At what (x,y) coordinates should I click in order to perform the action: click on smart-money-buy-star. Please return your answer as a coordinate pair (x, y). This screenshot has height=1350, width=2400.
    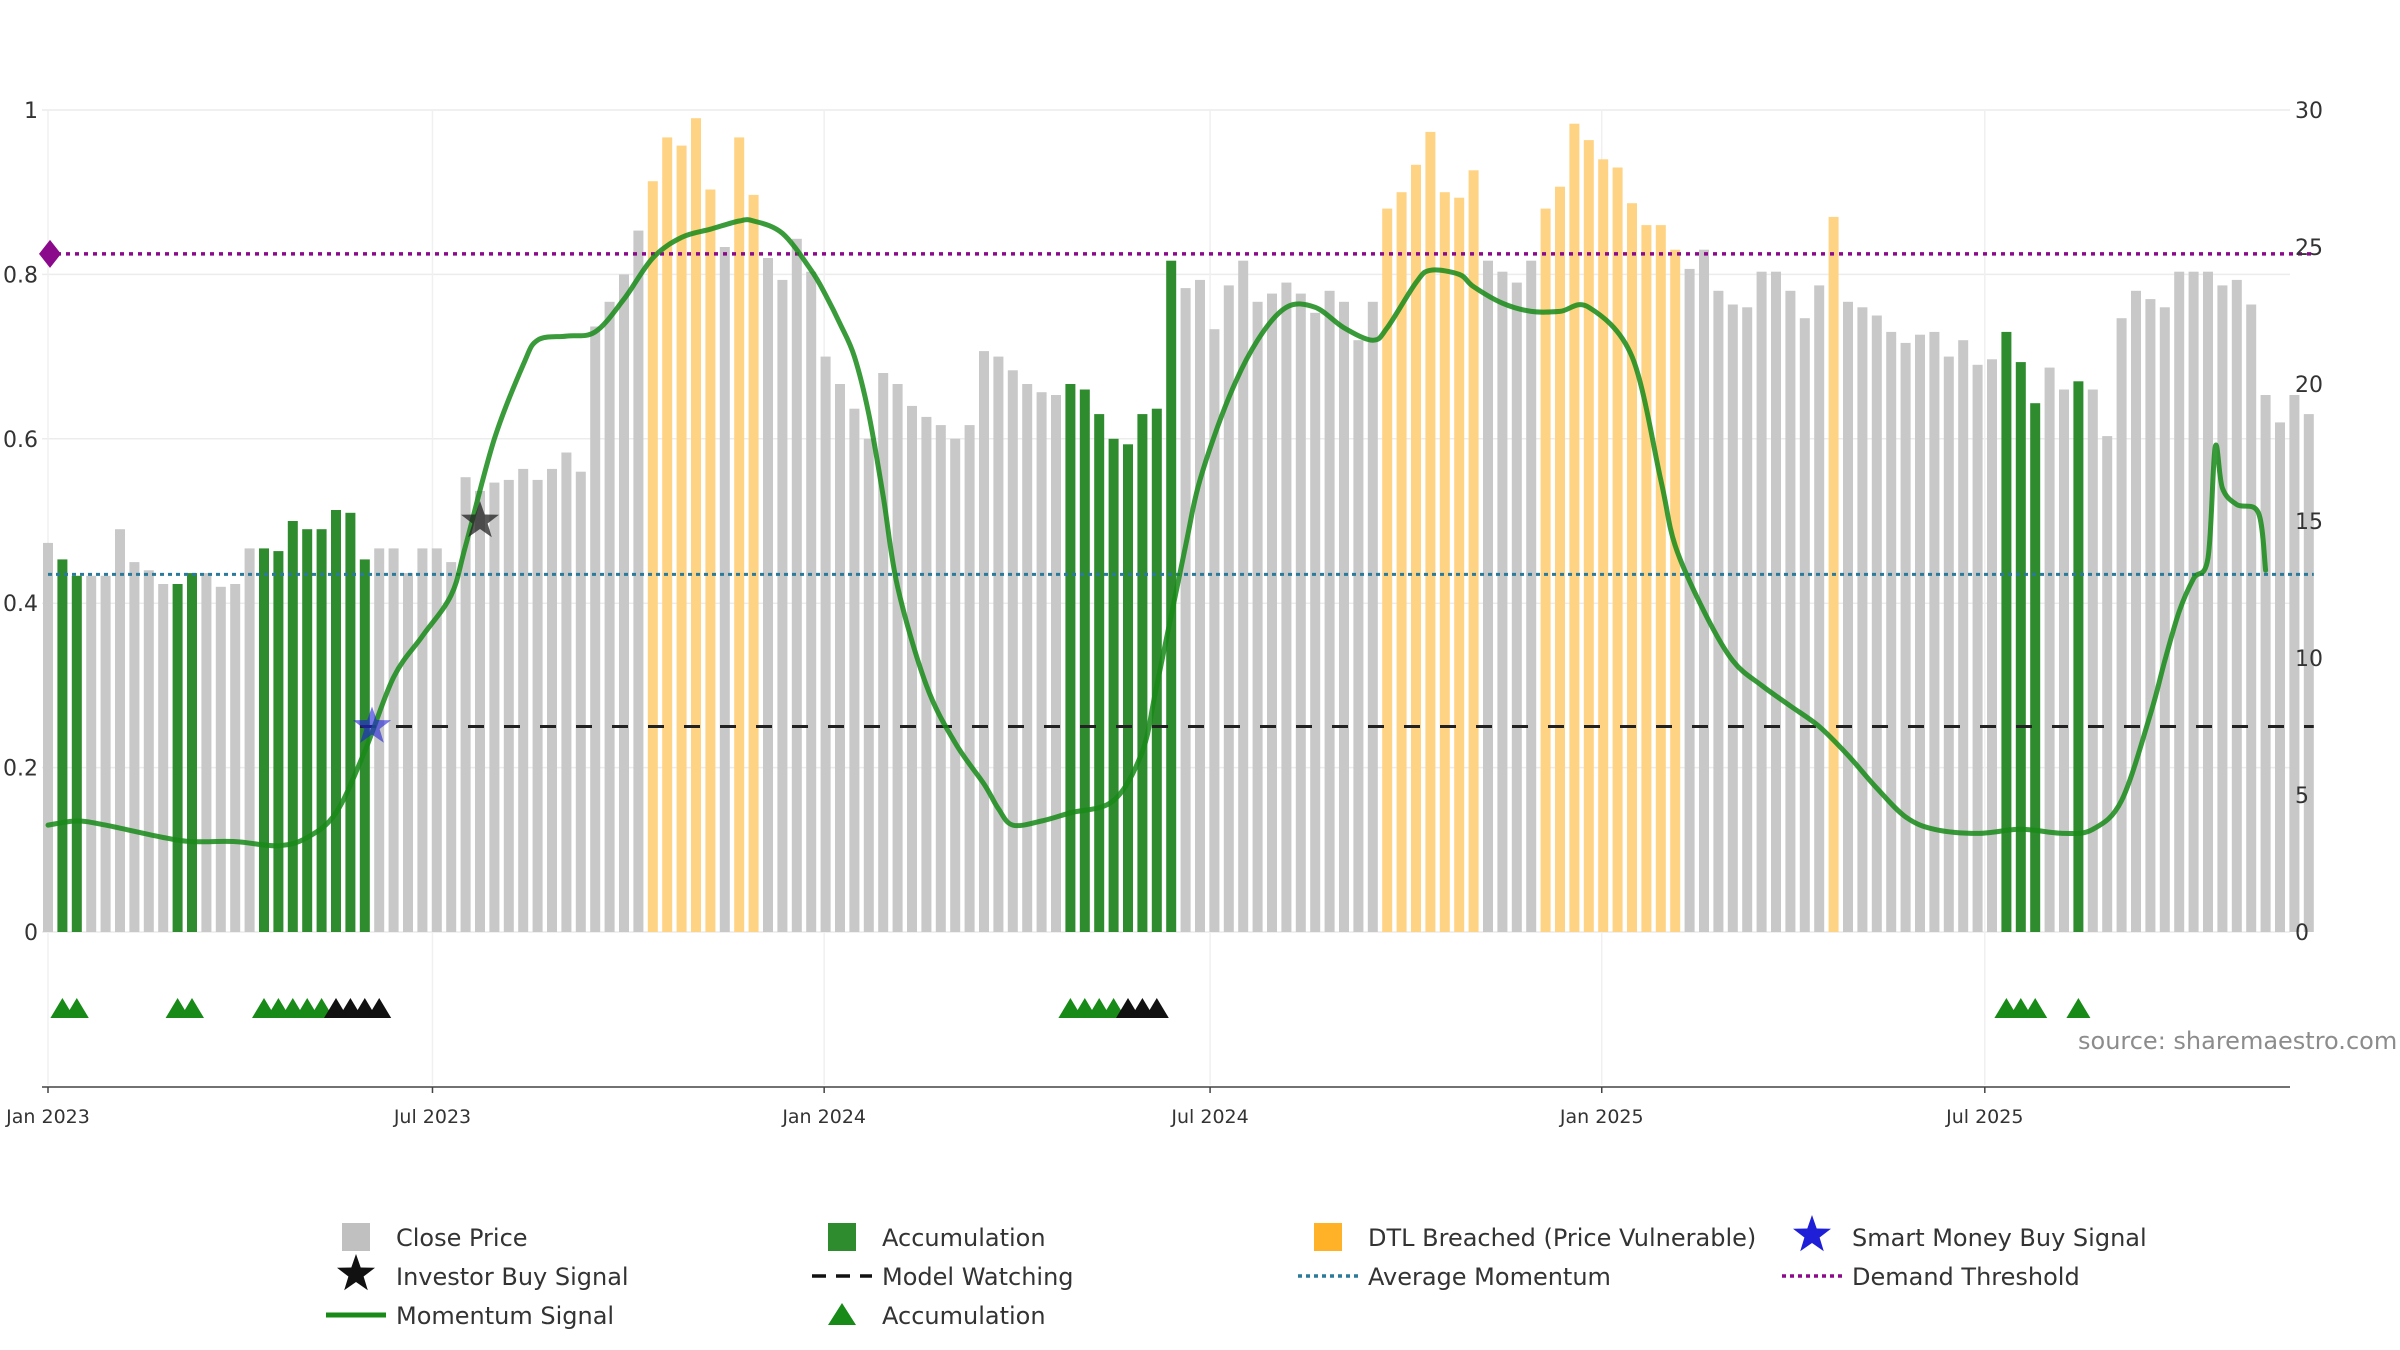
    Looking at the image, I should click on (372, 724).